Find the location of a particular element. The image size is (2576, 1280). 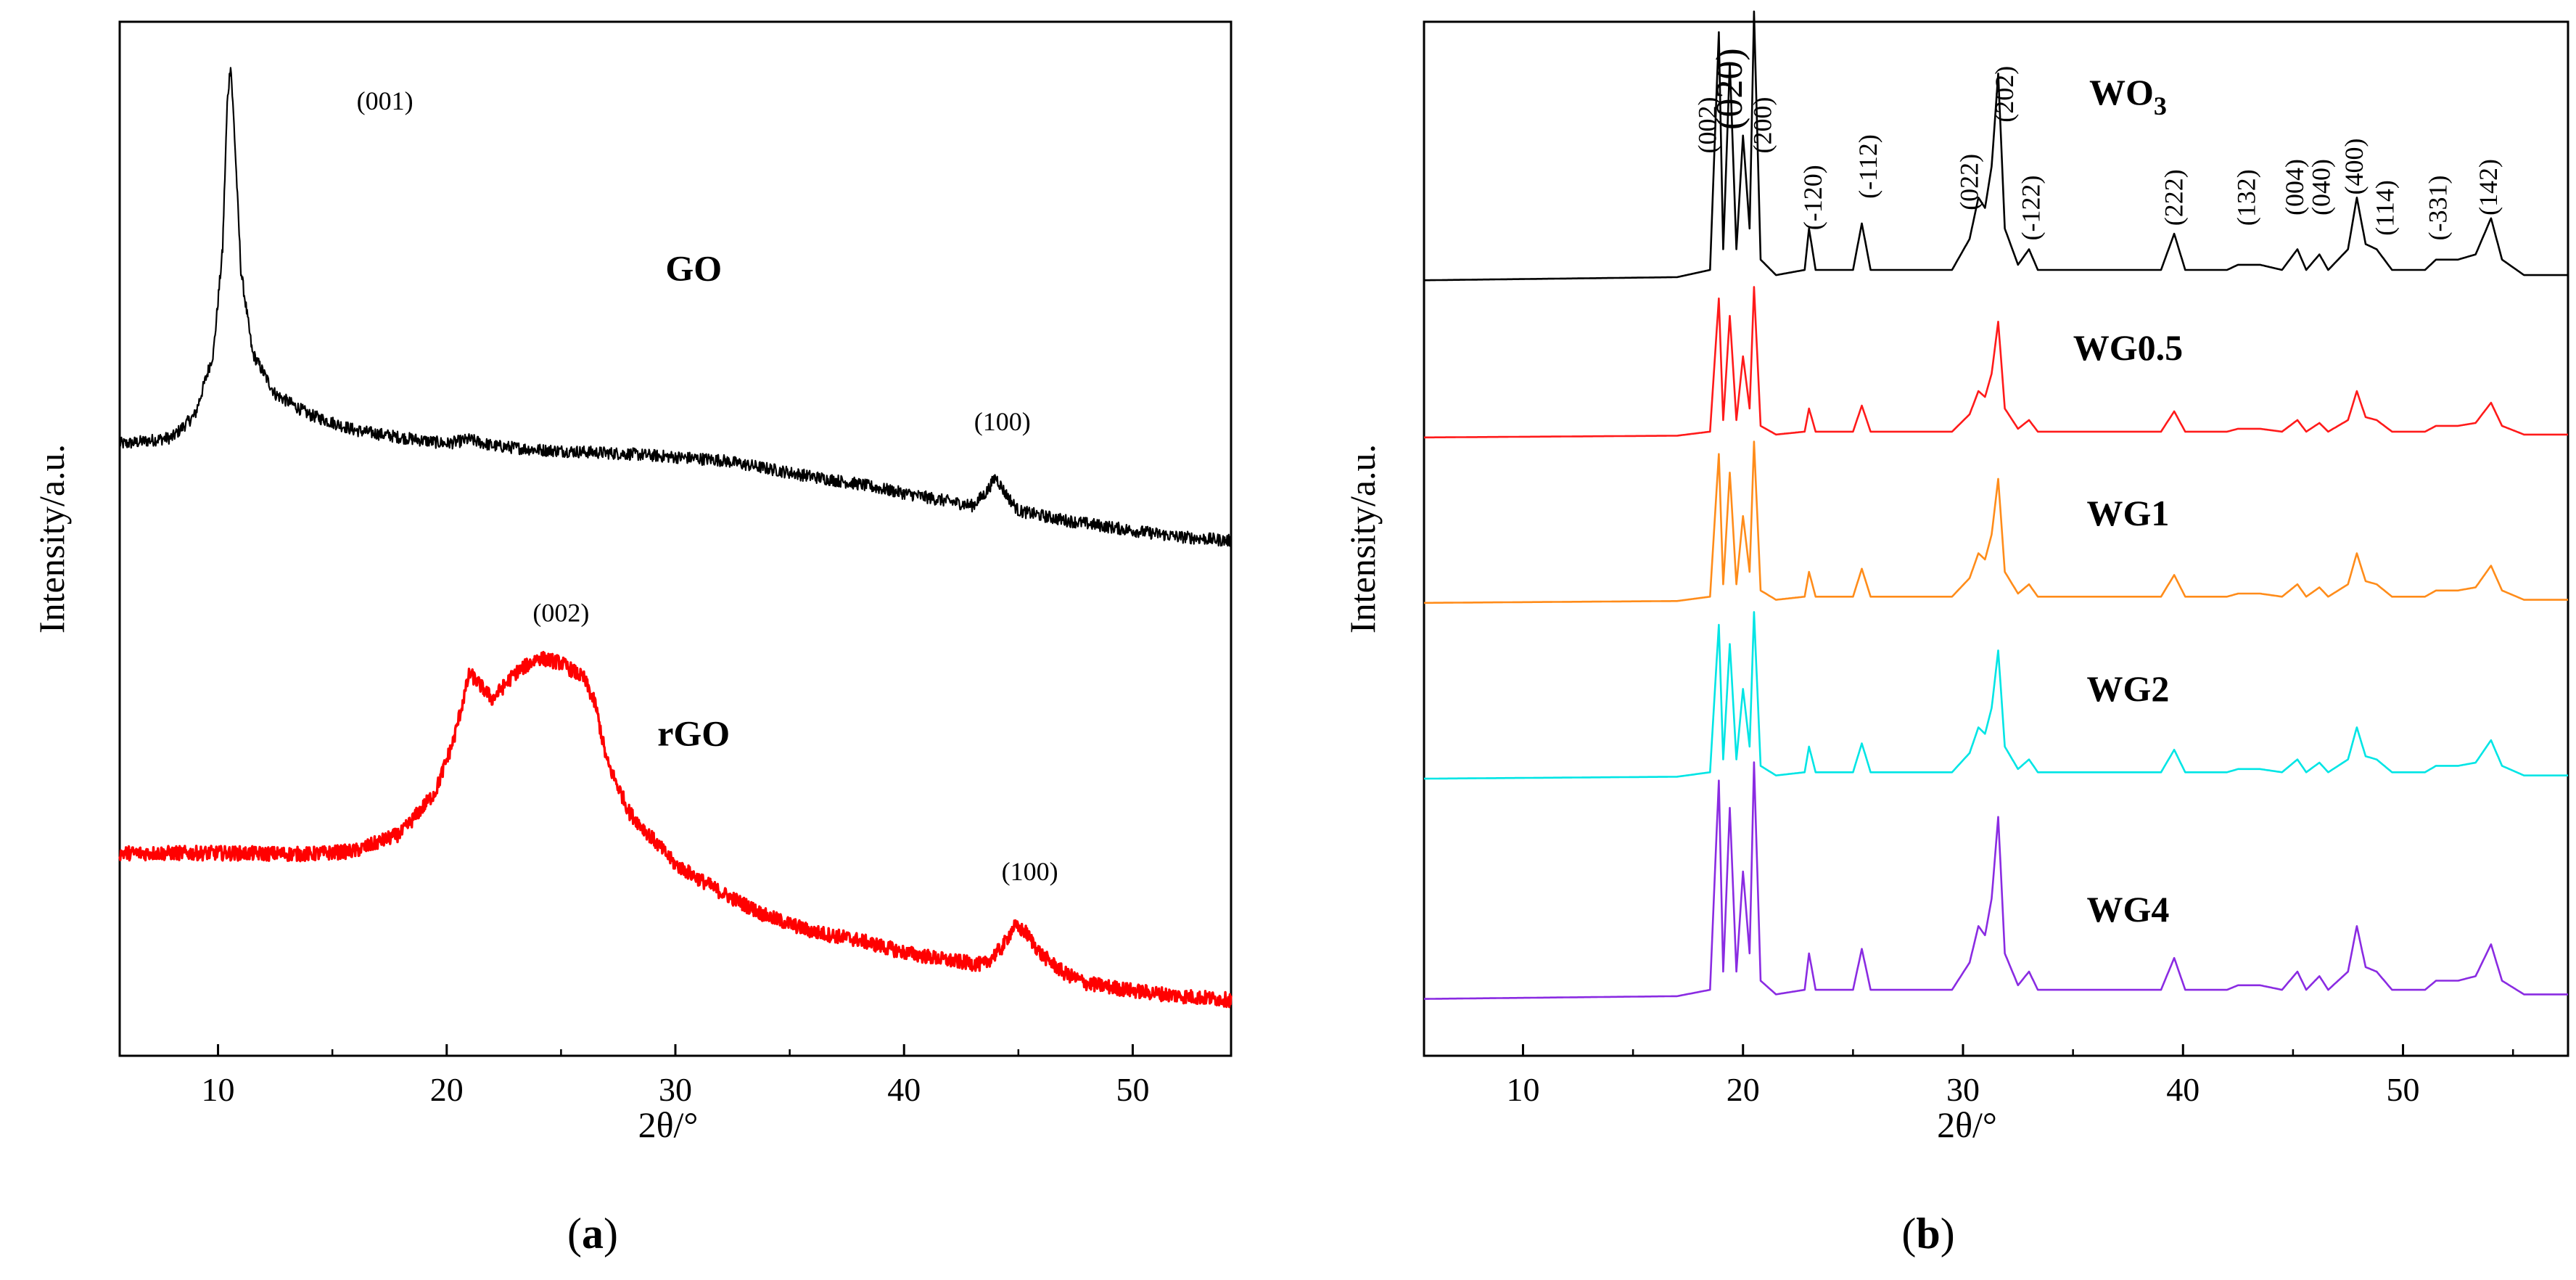

panel-b-series-label-main: WG4 is located at coordinates (2128, 910).